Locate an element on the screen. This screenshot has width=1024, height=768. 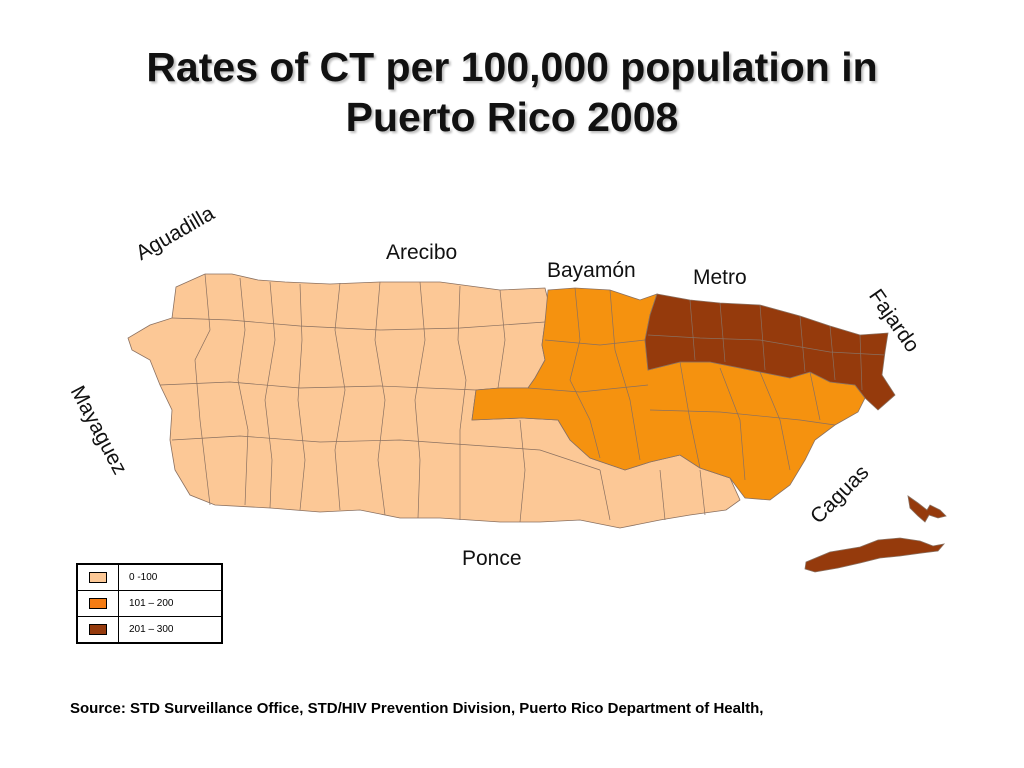
title-line-2: Puerto Rico 2008 is located at coordinates (512, 117).